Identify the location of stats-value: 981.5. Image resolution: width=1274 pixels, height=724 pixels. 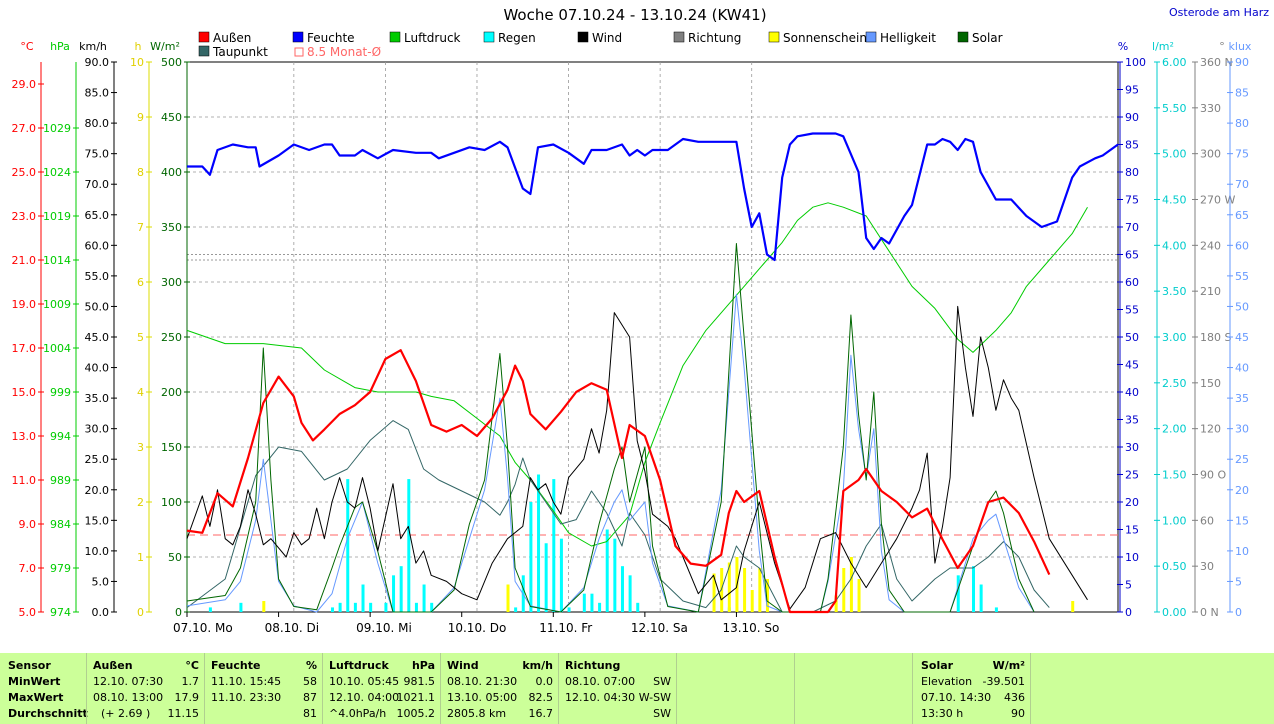
(419, 681).